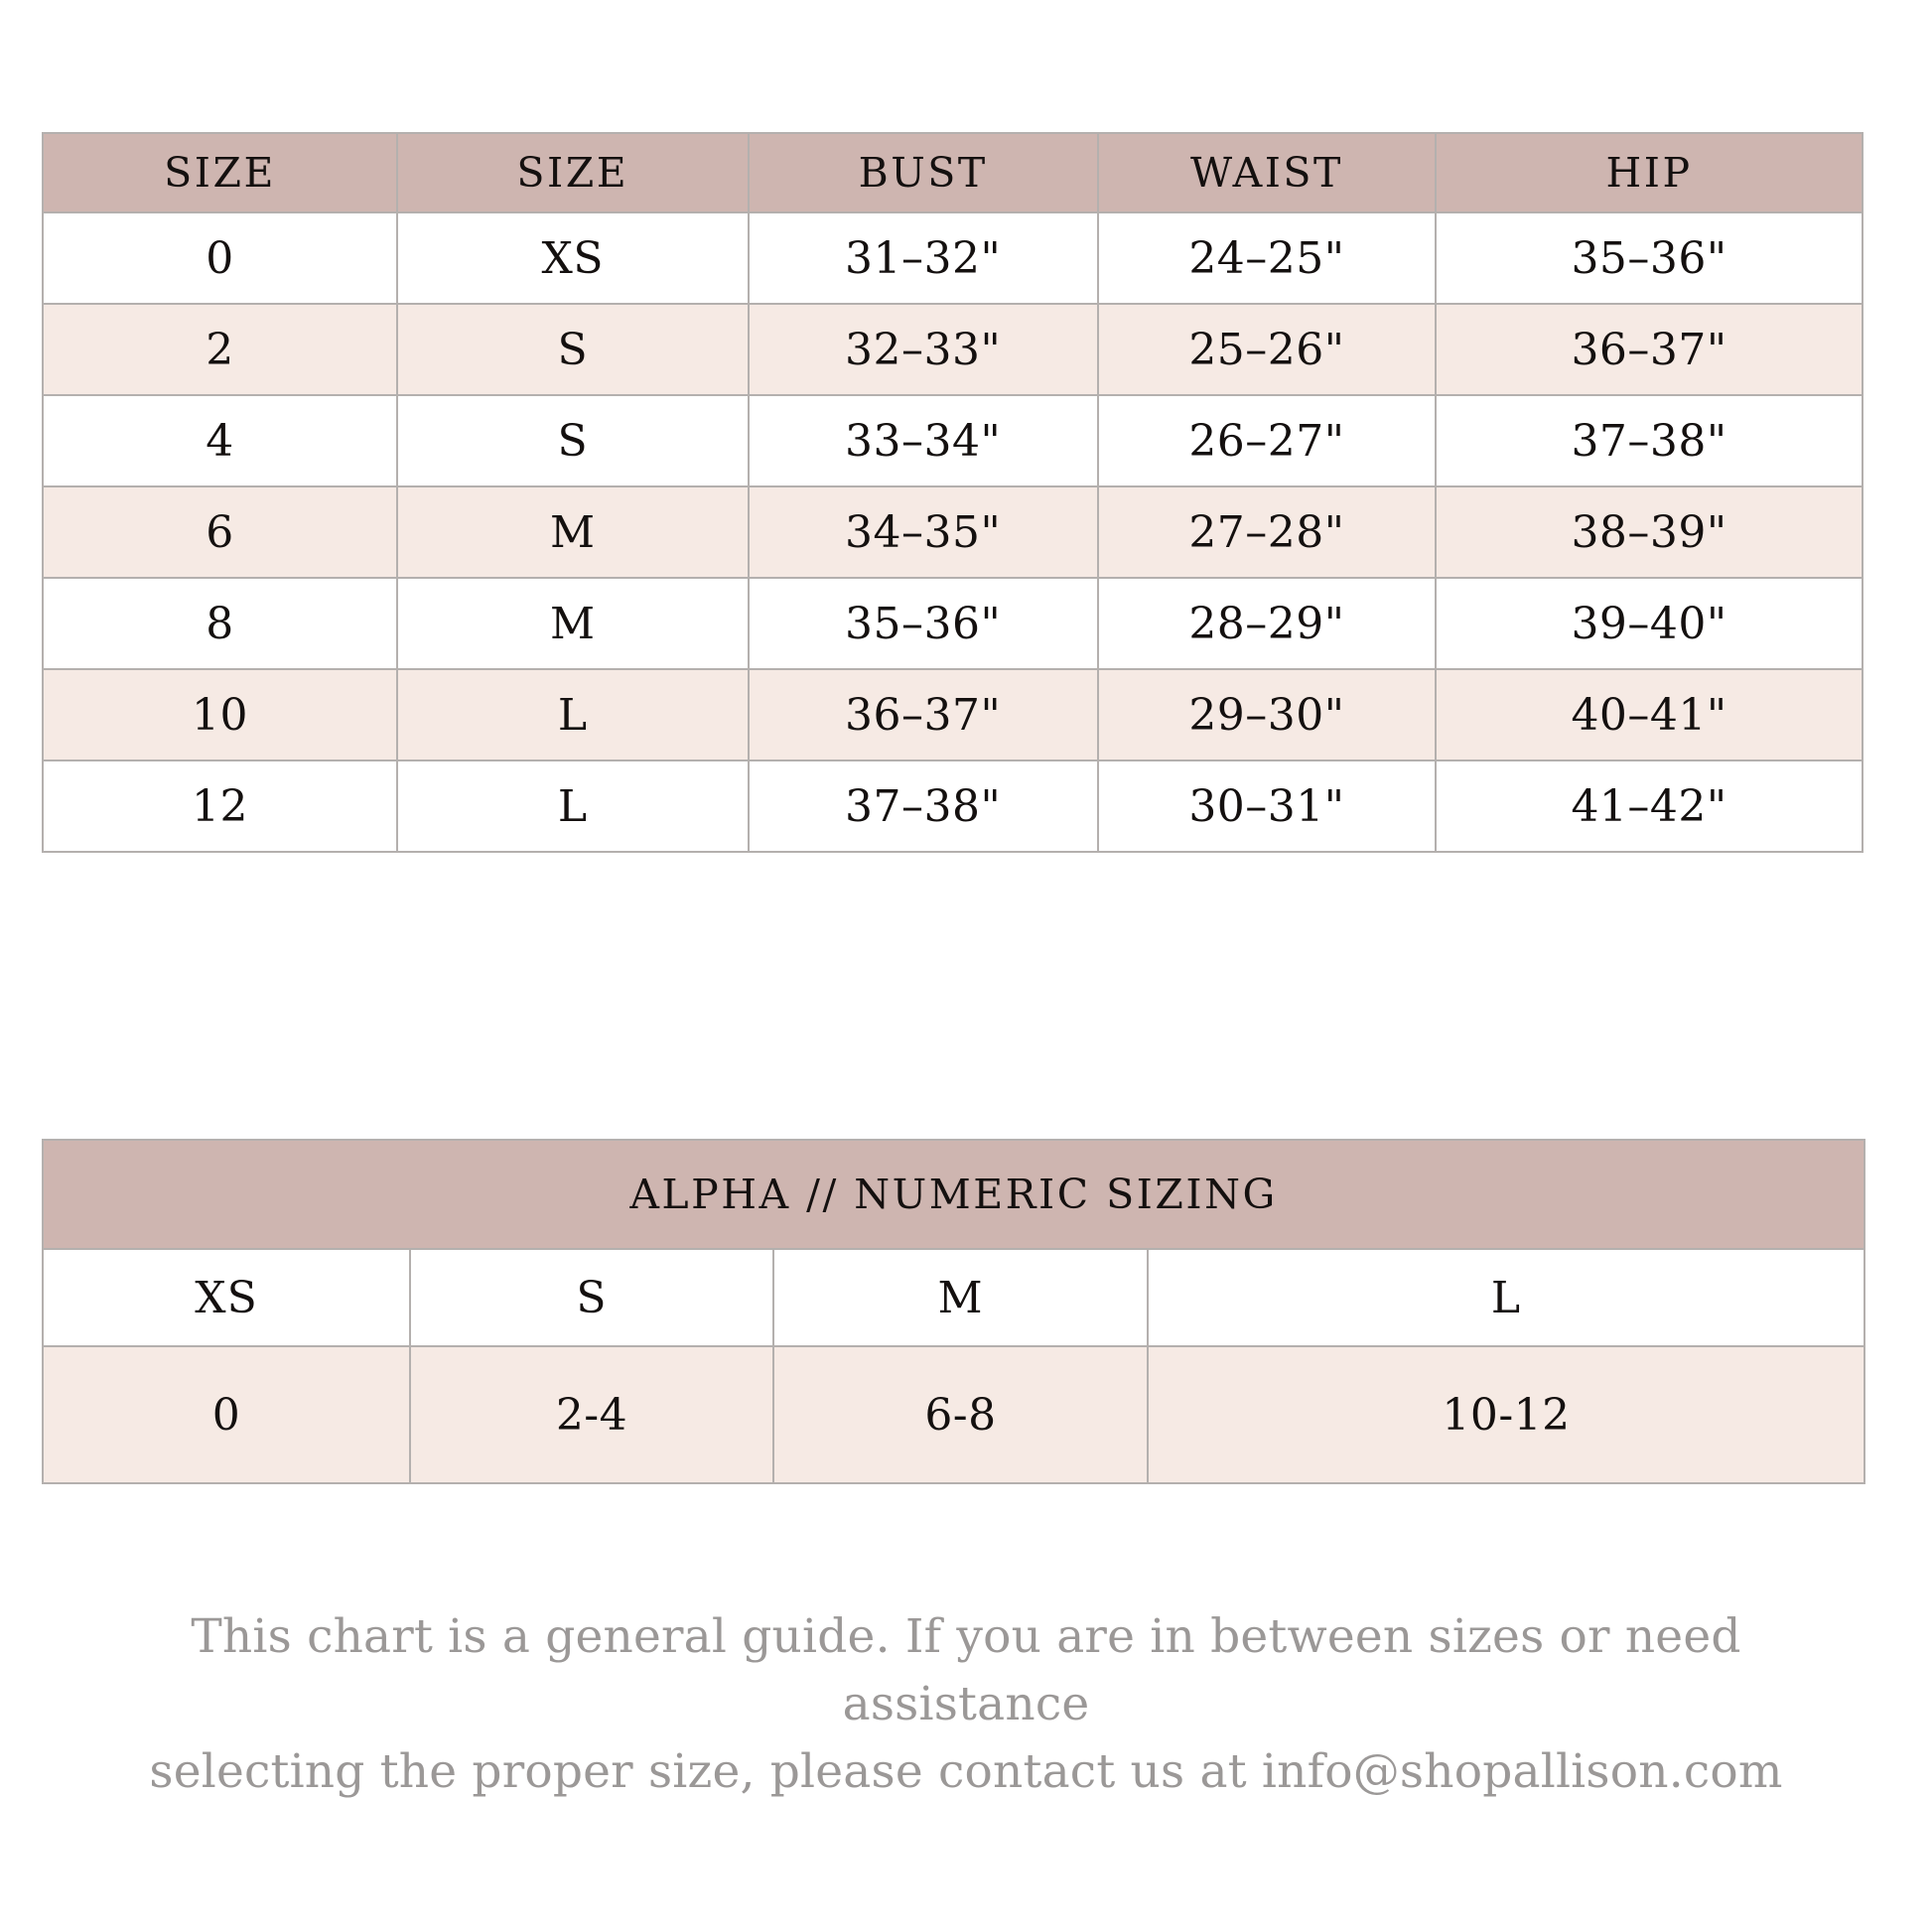  Describe the element at coordinates (923, 172) in the screenshot. I see `column-header-bust: BUST` at that location.